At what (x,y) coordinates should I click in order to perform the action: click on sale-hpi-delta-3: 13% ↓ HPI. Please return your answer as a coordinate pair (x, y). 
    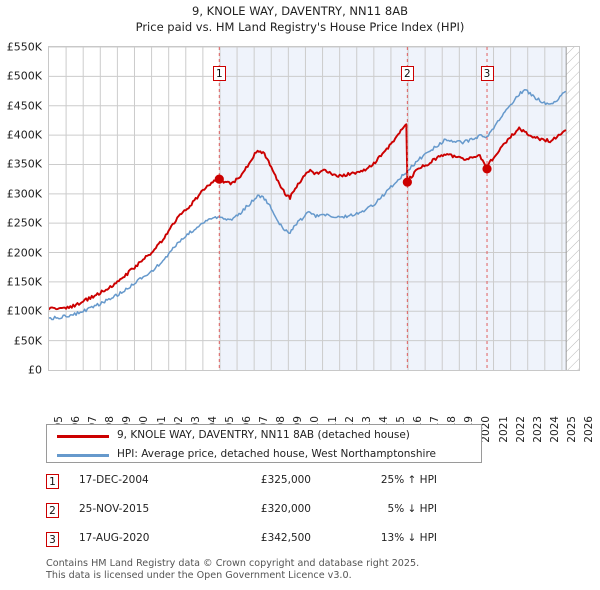
    Looking at the image, I should click on (408, 538).